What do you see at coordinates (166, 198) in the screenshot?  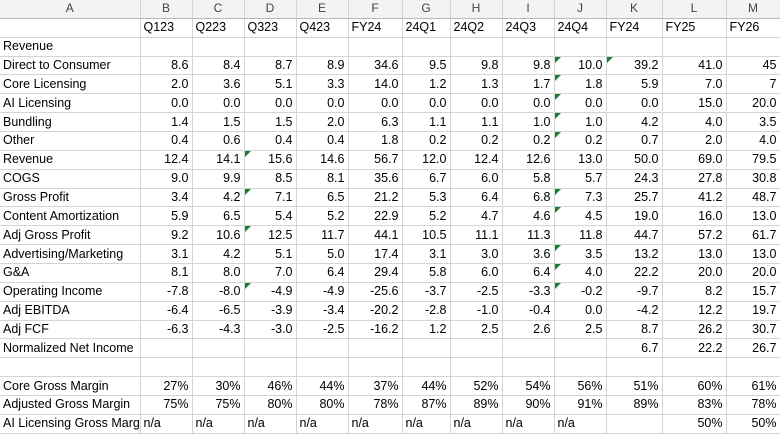 I see `value-cell: 3.4` at bounding box center [166, 198].